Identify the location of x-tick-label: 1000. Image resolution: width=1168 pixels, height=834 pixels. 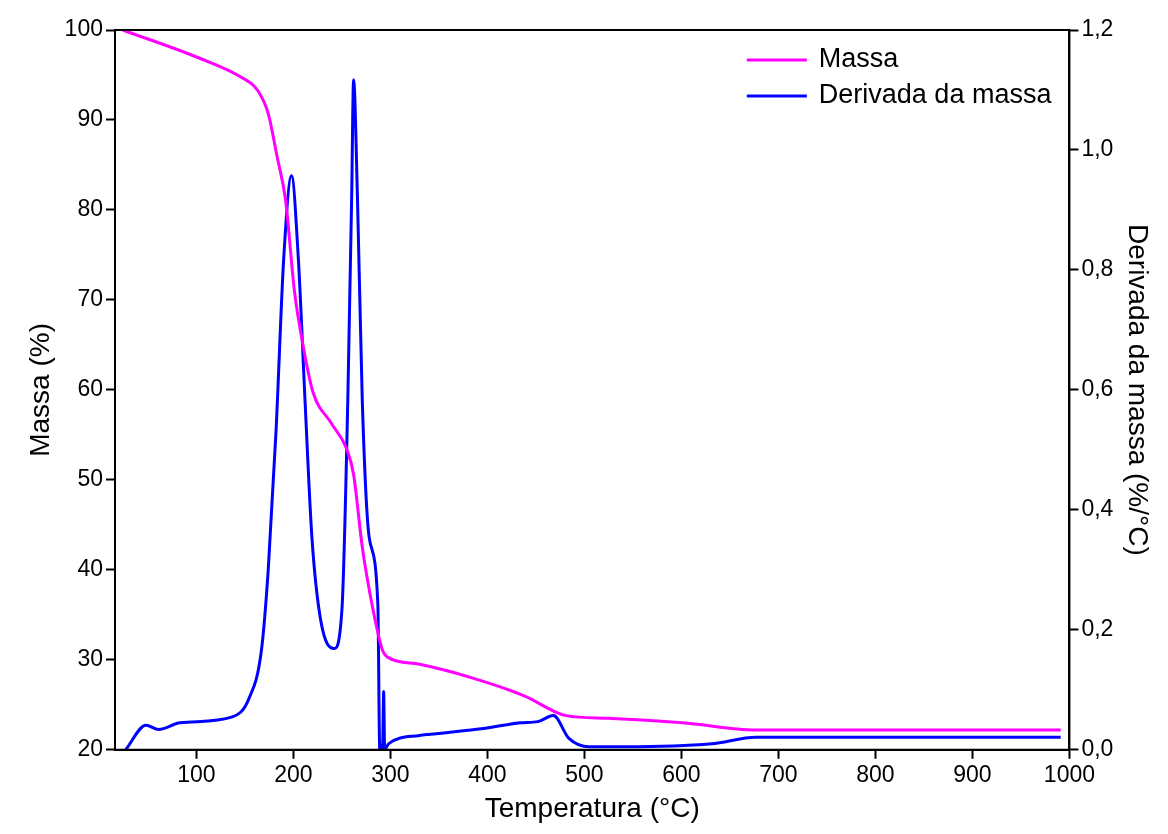
(1069, 773).